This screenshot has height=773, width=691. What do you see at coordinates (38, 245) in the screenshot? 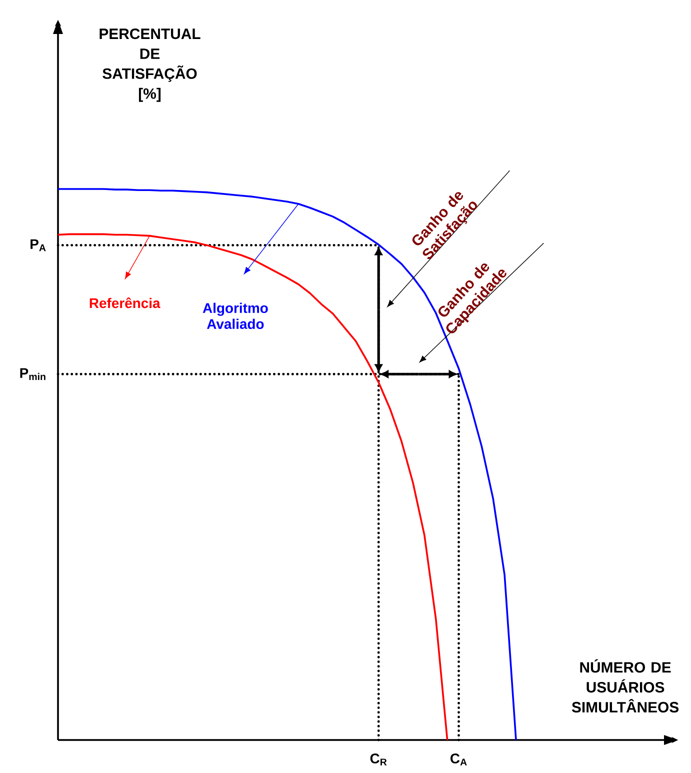
I see `ref-line-label: P$_{A}$` at bounding box center [38, 245].